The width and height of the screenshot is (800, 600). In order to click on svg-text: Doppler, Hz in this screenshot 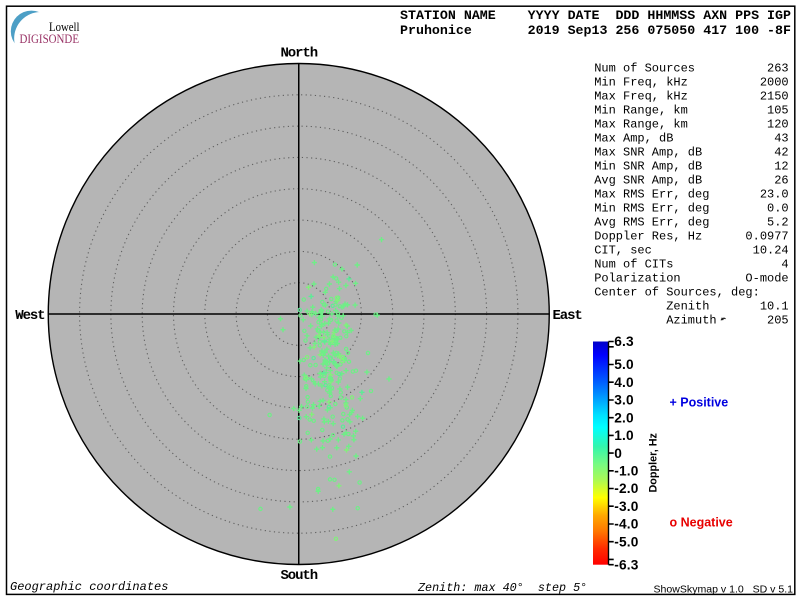, I will do `click(653, 463)`.